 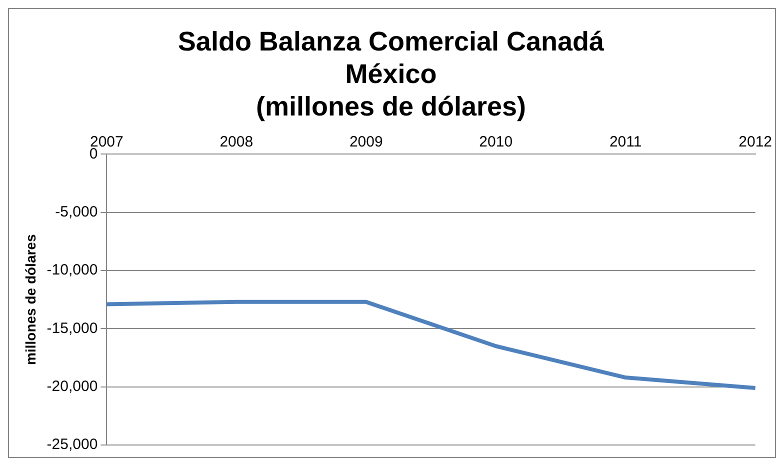 I want to click on y-tick-label: 0, so click(x=93, y=153).